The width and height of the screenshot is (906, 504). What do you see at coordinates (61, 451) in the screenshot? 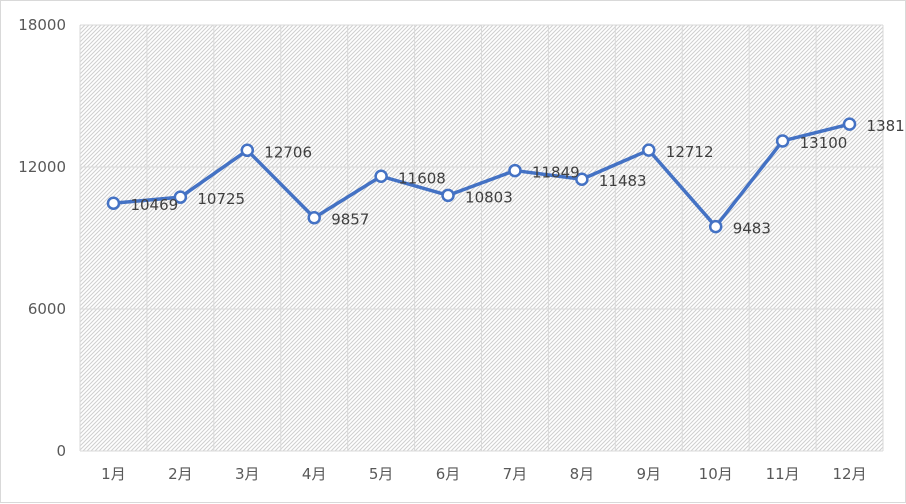
I see `y-tick-label: 0` at bounding box center [61, 451].